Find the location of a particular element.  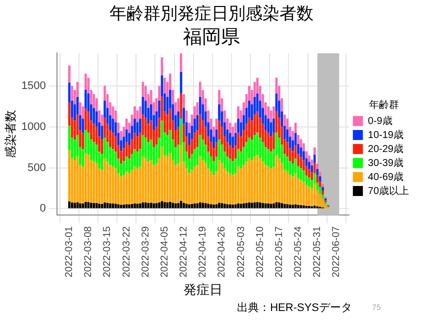

text: 75 is located at coordinates (377, 307).